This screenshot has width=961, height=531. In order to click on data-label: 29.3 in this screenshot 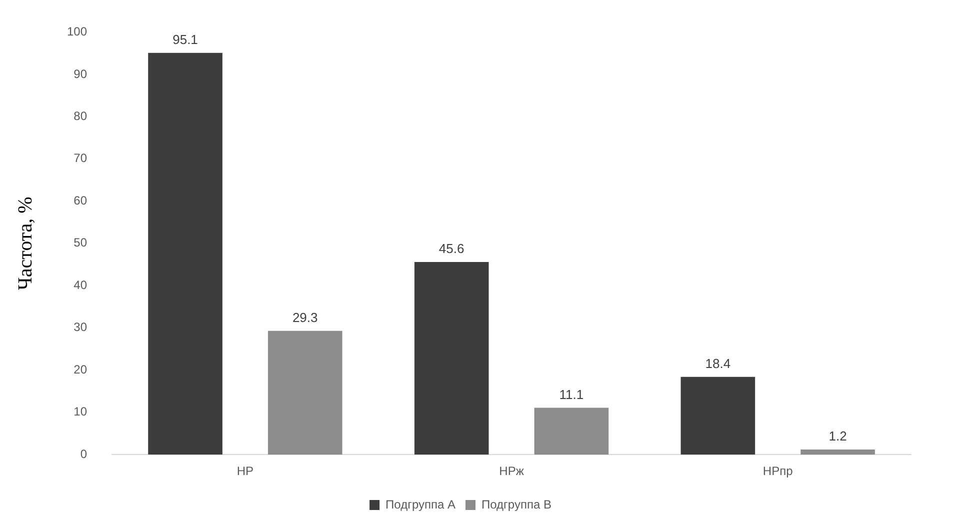, I will do `click(305, 317)`.